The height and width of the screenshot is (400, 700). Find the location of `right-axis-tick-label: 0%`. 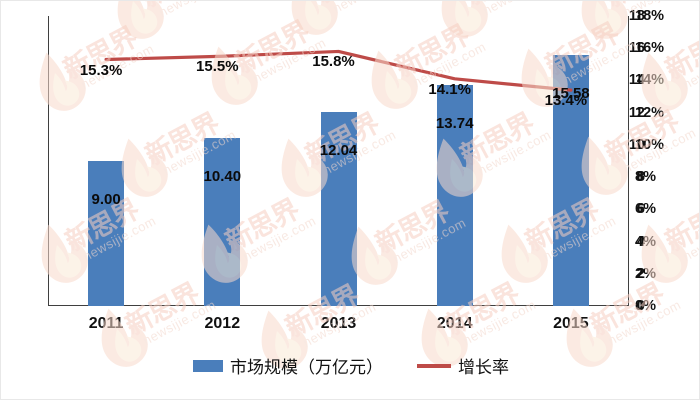

right-axis-tick-label: 0% is located at coordinates (645, 306).